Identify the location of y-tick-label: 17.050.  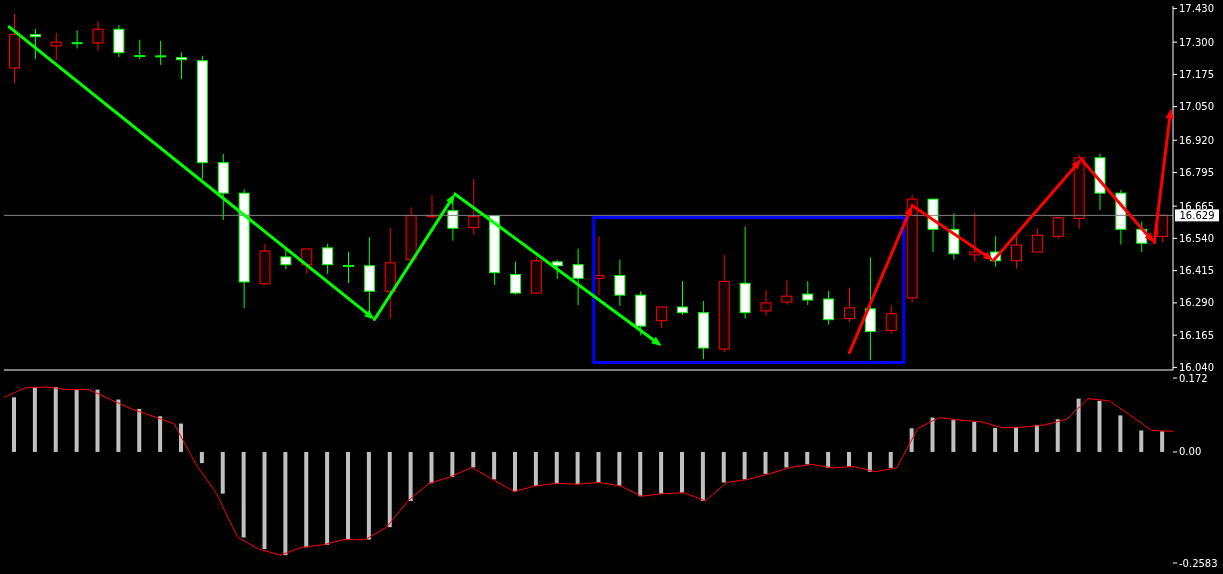
(1196, 107).